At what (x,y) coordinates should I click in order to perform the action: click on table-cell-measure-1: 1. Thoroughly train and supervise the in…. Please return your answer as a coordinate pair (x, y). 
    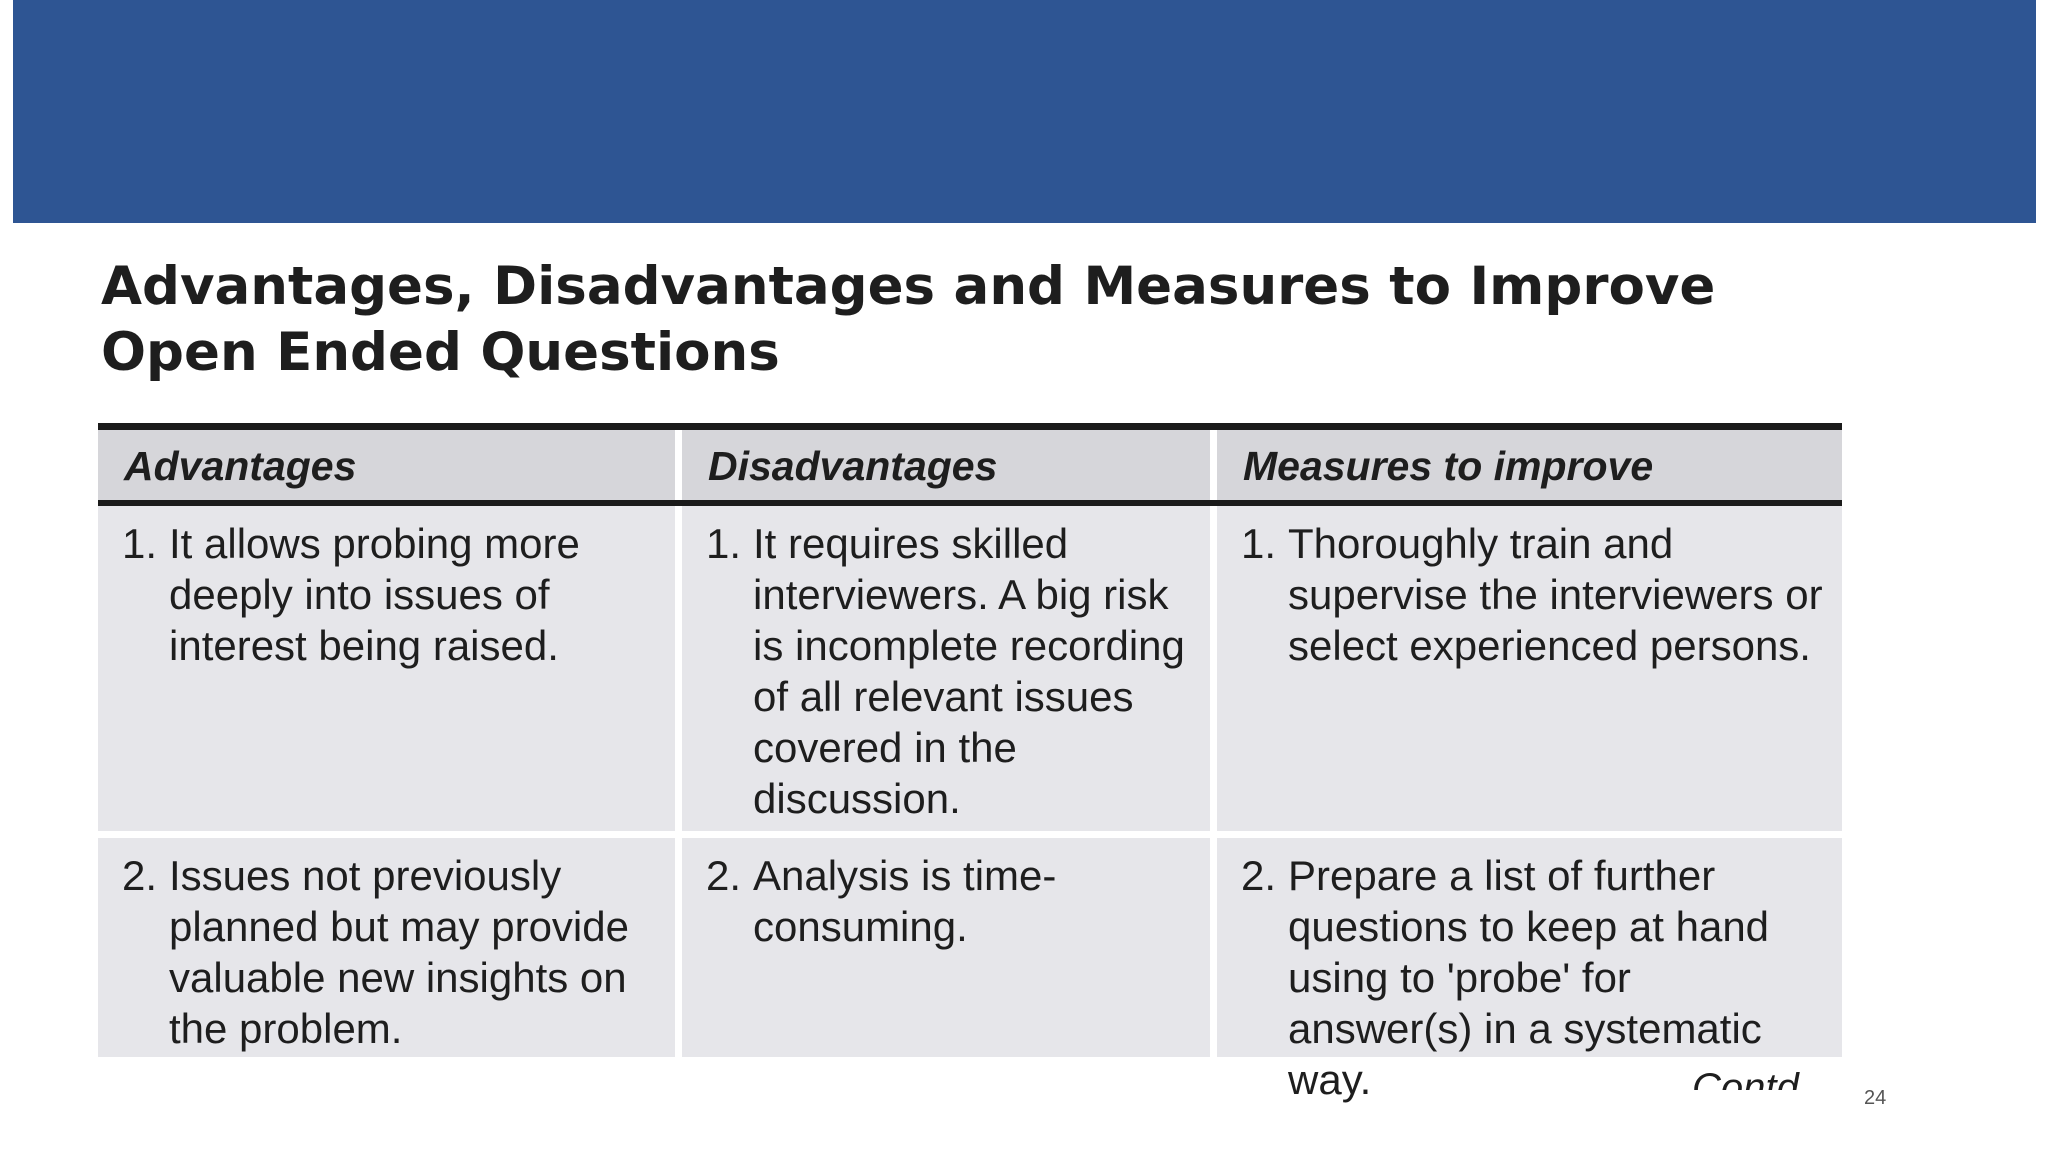
    Looking at the image, I should click on (1526, 668).